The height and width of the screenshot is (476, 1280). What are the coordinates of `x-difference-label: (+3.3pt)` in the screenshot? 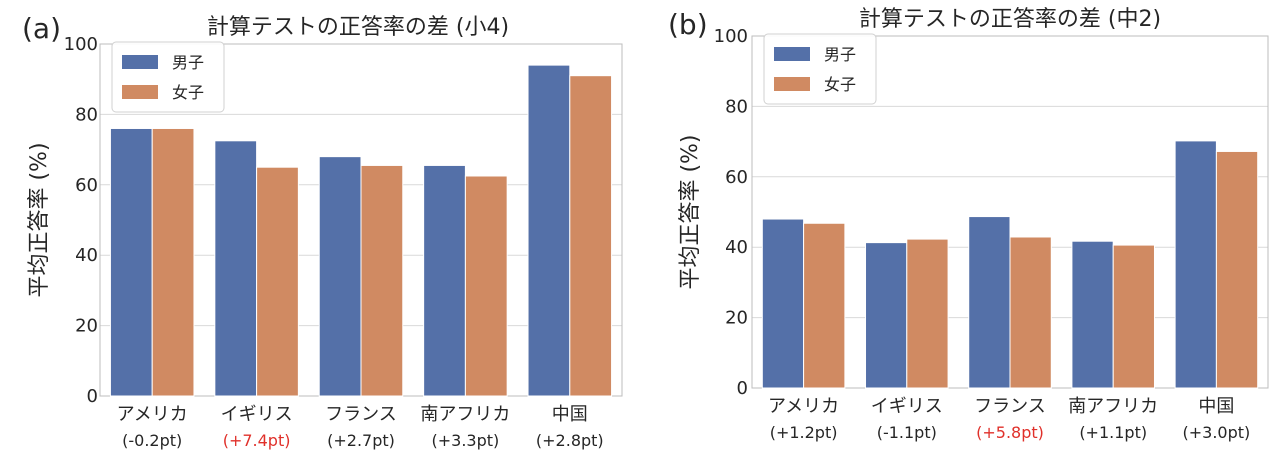 It's located at (466, 440).